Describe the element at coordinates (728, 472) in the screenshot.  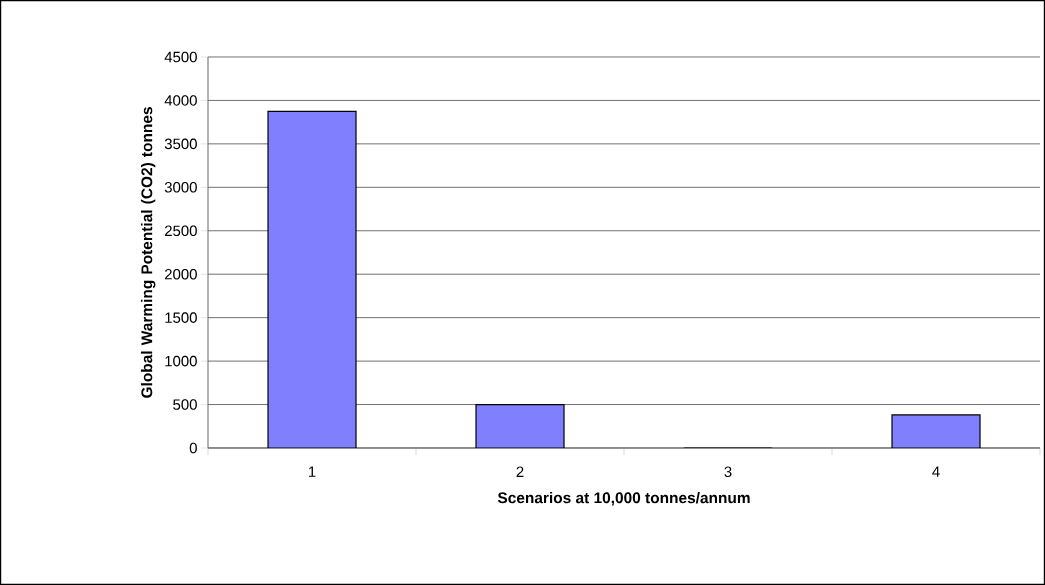
I see `x-tick-label: 3` at that location.